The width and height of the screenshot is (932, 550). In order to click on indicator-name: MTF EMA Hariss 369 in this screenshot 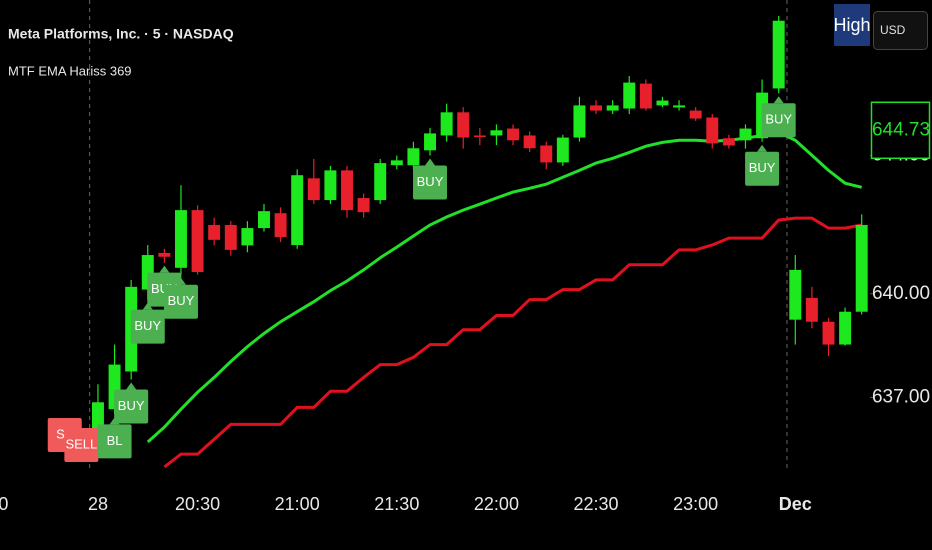, I will do `click(70, 70)`.